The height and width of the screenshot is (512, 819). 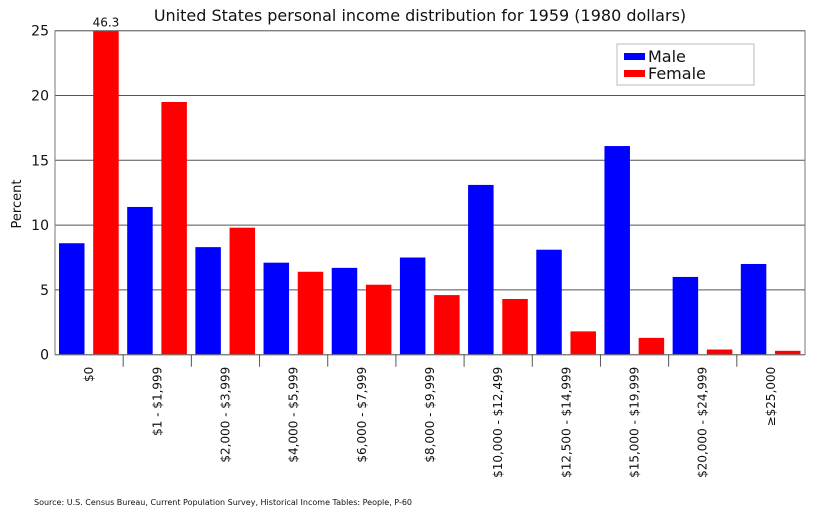 What do you see at coordinates (17, 204) in the screenshot?
I see `y-axis-label: Percent` at bounding box center [17, 204].